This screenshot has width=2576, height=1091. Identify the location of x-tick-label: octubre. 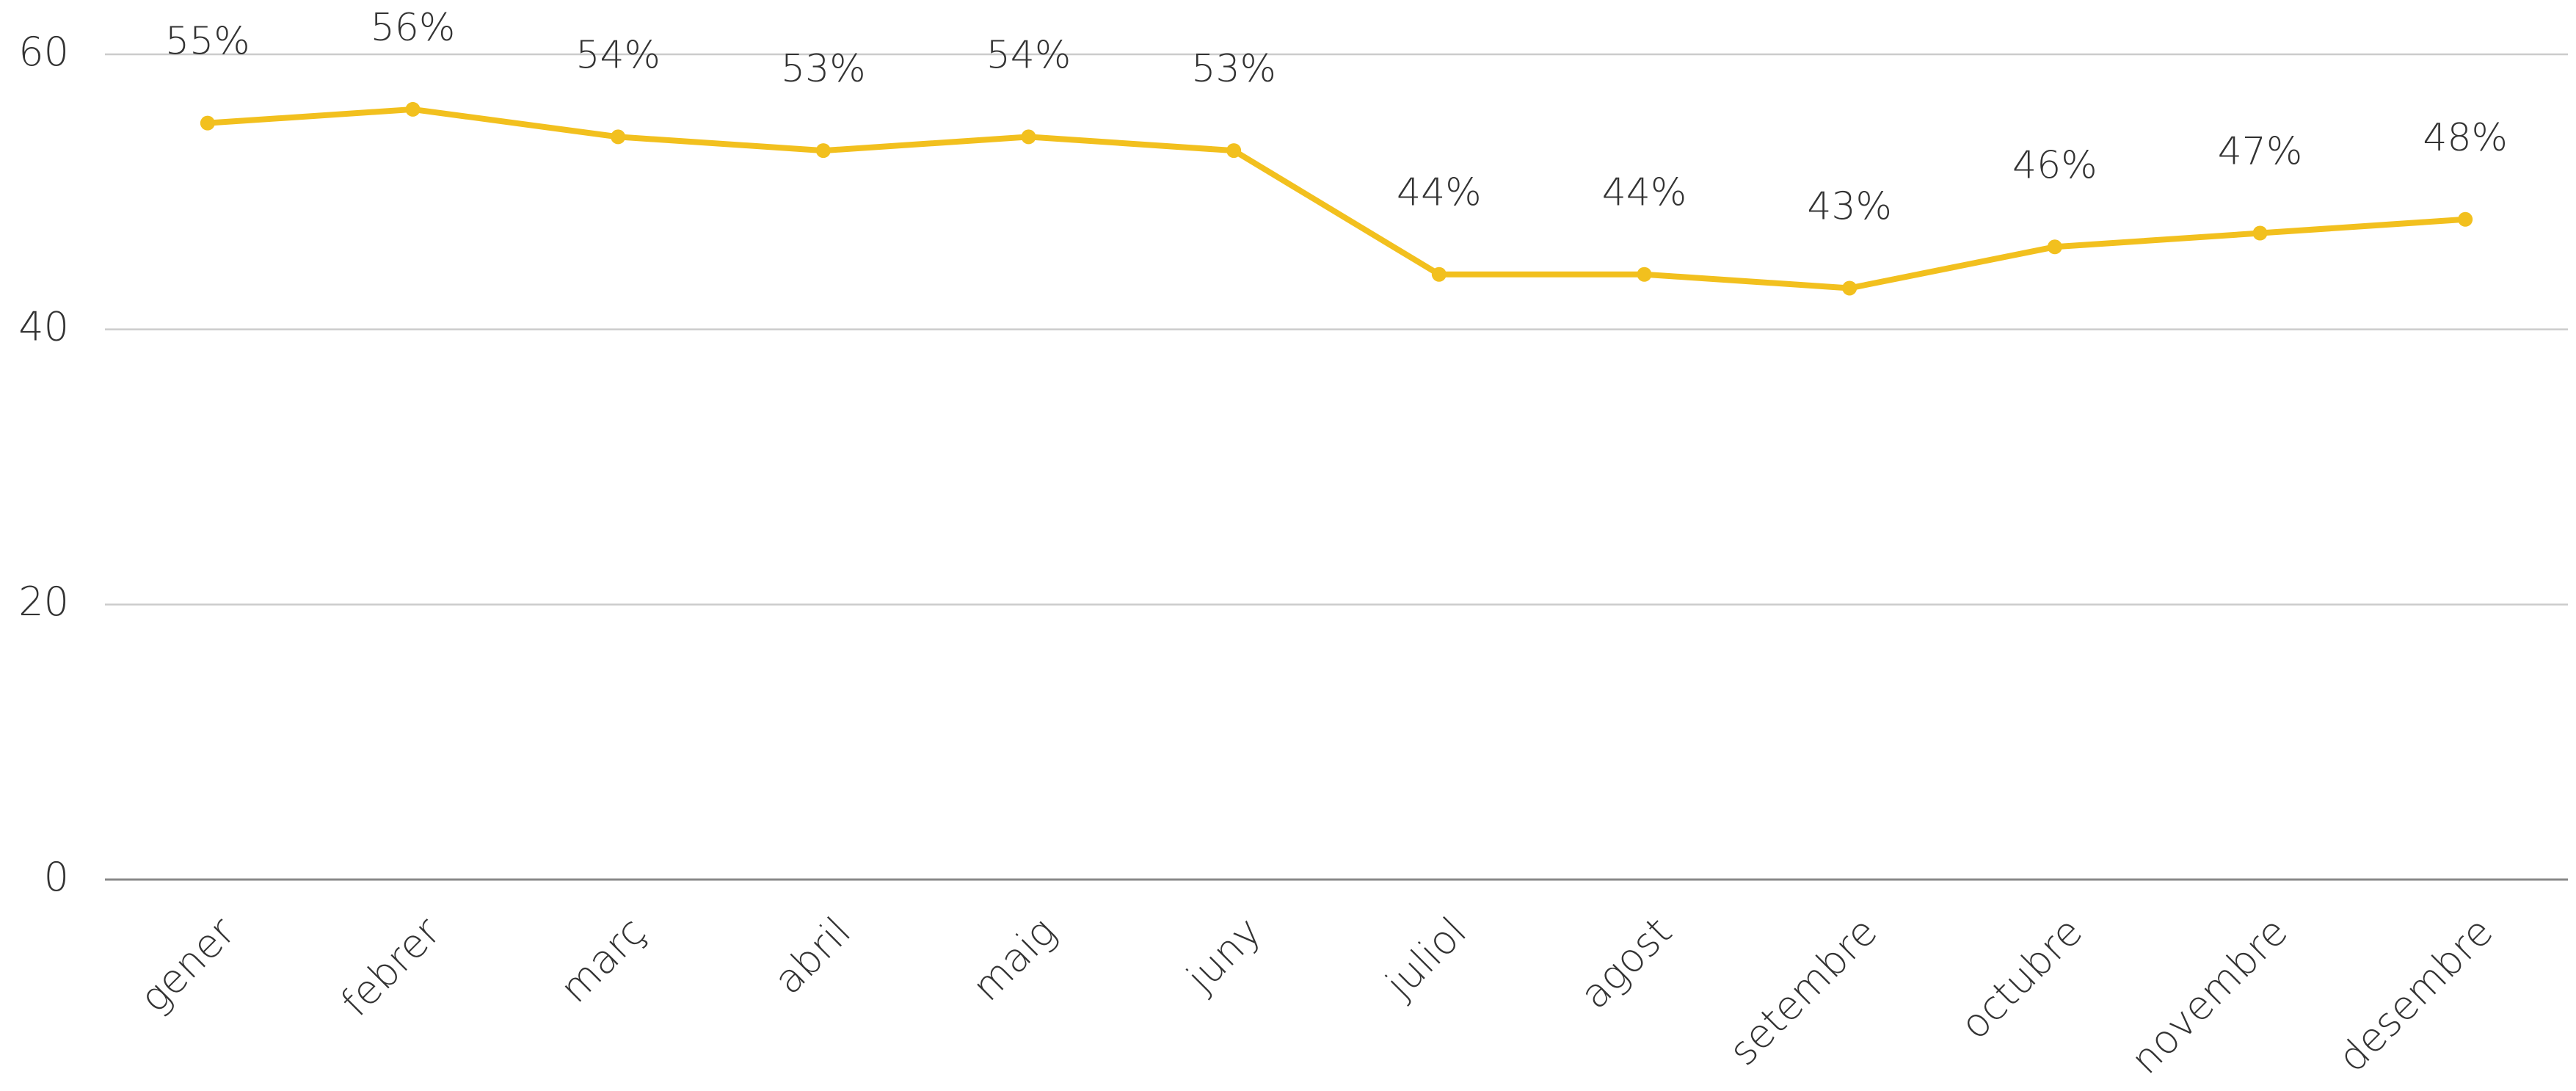
(2021, 978).